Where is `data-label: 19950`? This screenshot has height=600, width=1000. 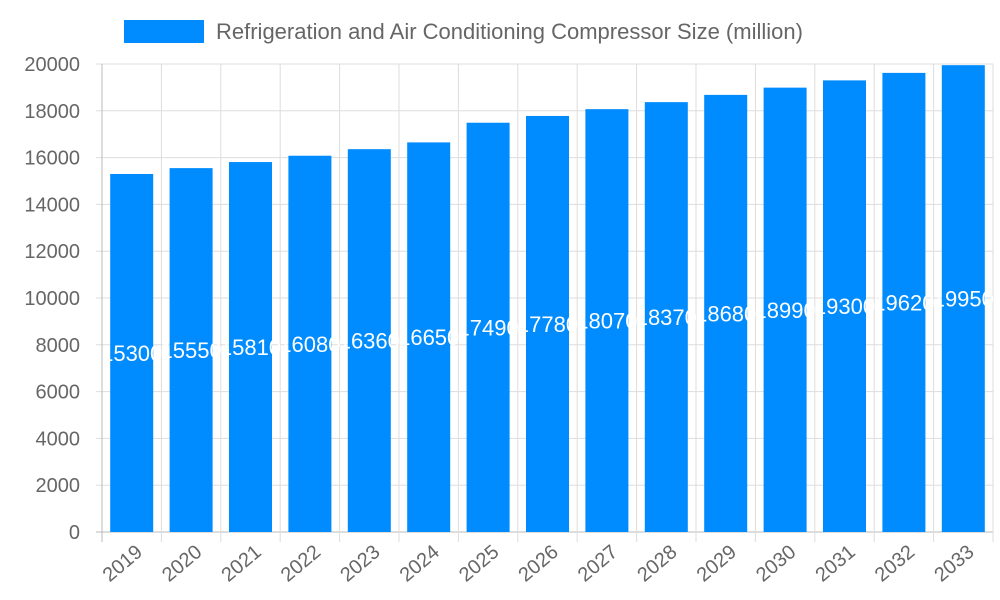 data-label: 19950 is located at coordinates (963, 299).